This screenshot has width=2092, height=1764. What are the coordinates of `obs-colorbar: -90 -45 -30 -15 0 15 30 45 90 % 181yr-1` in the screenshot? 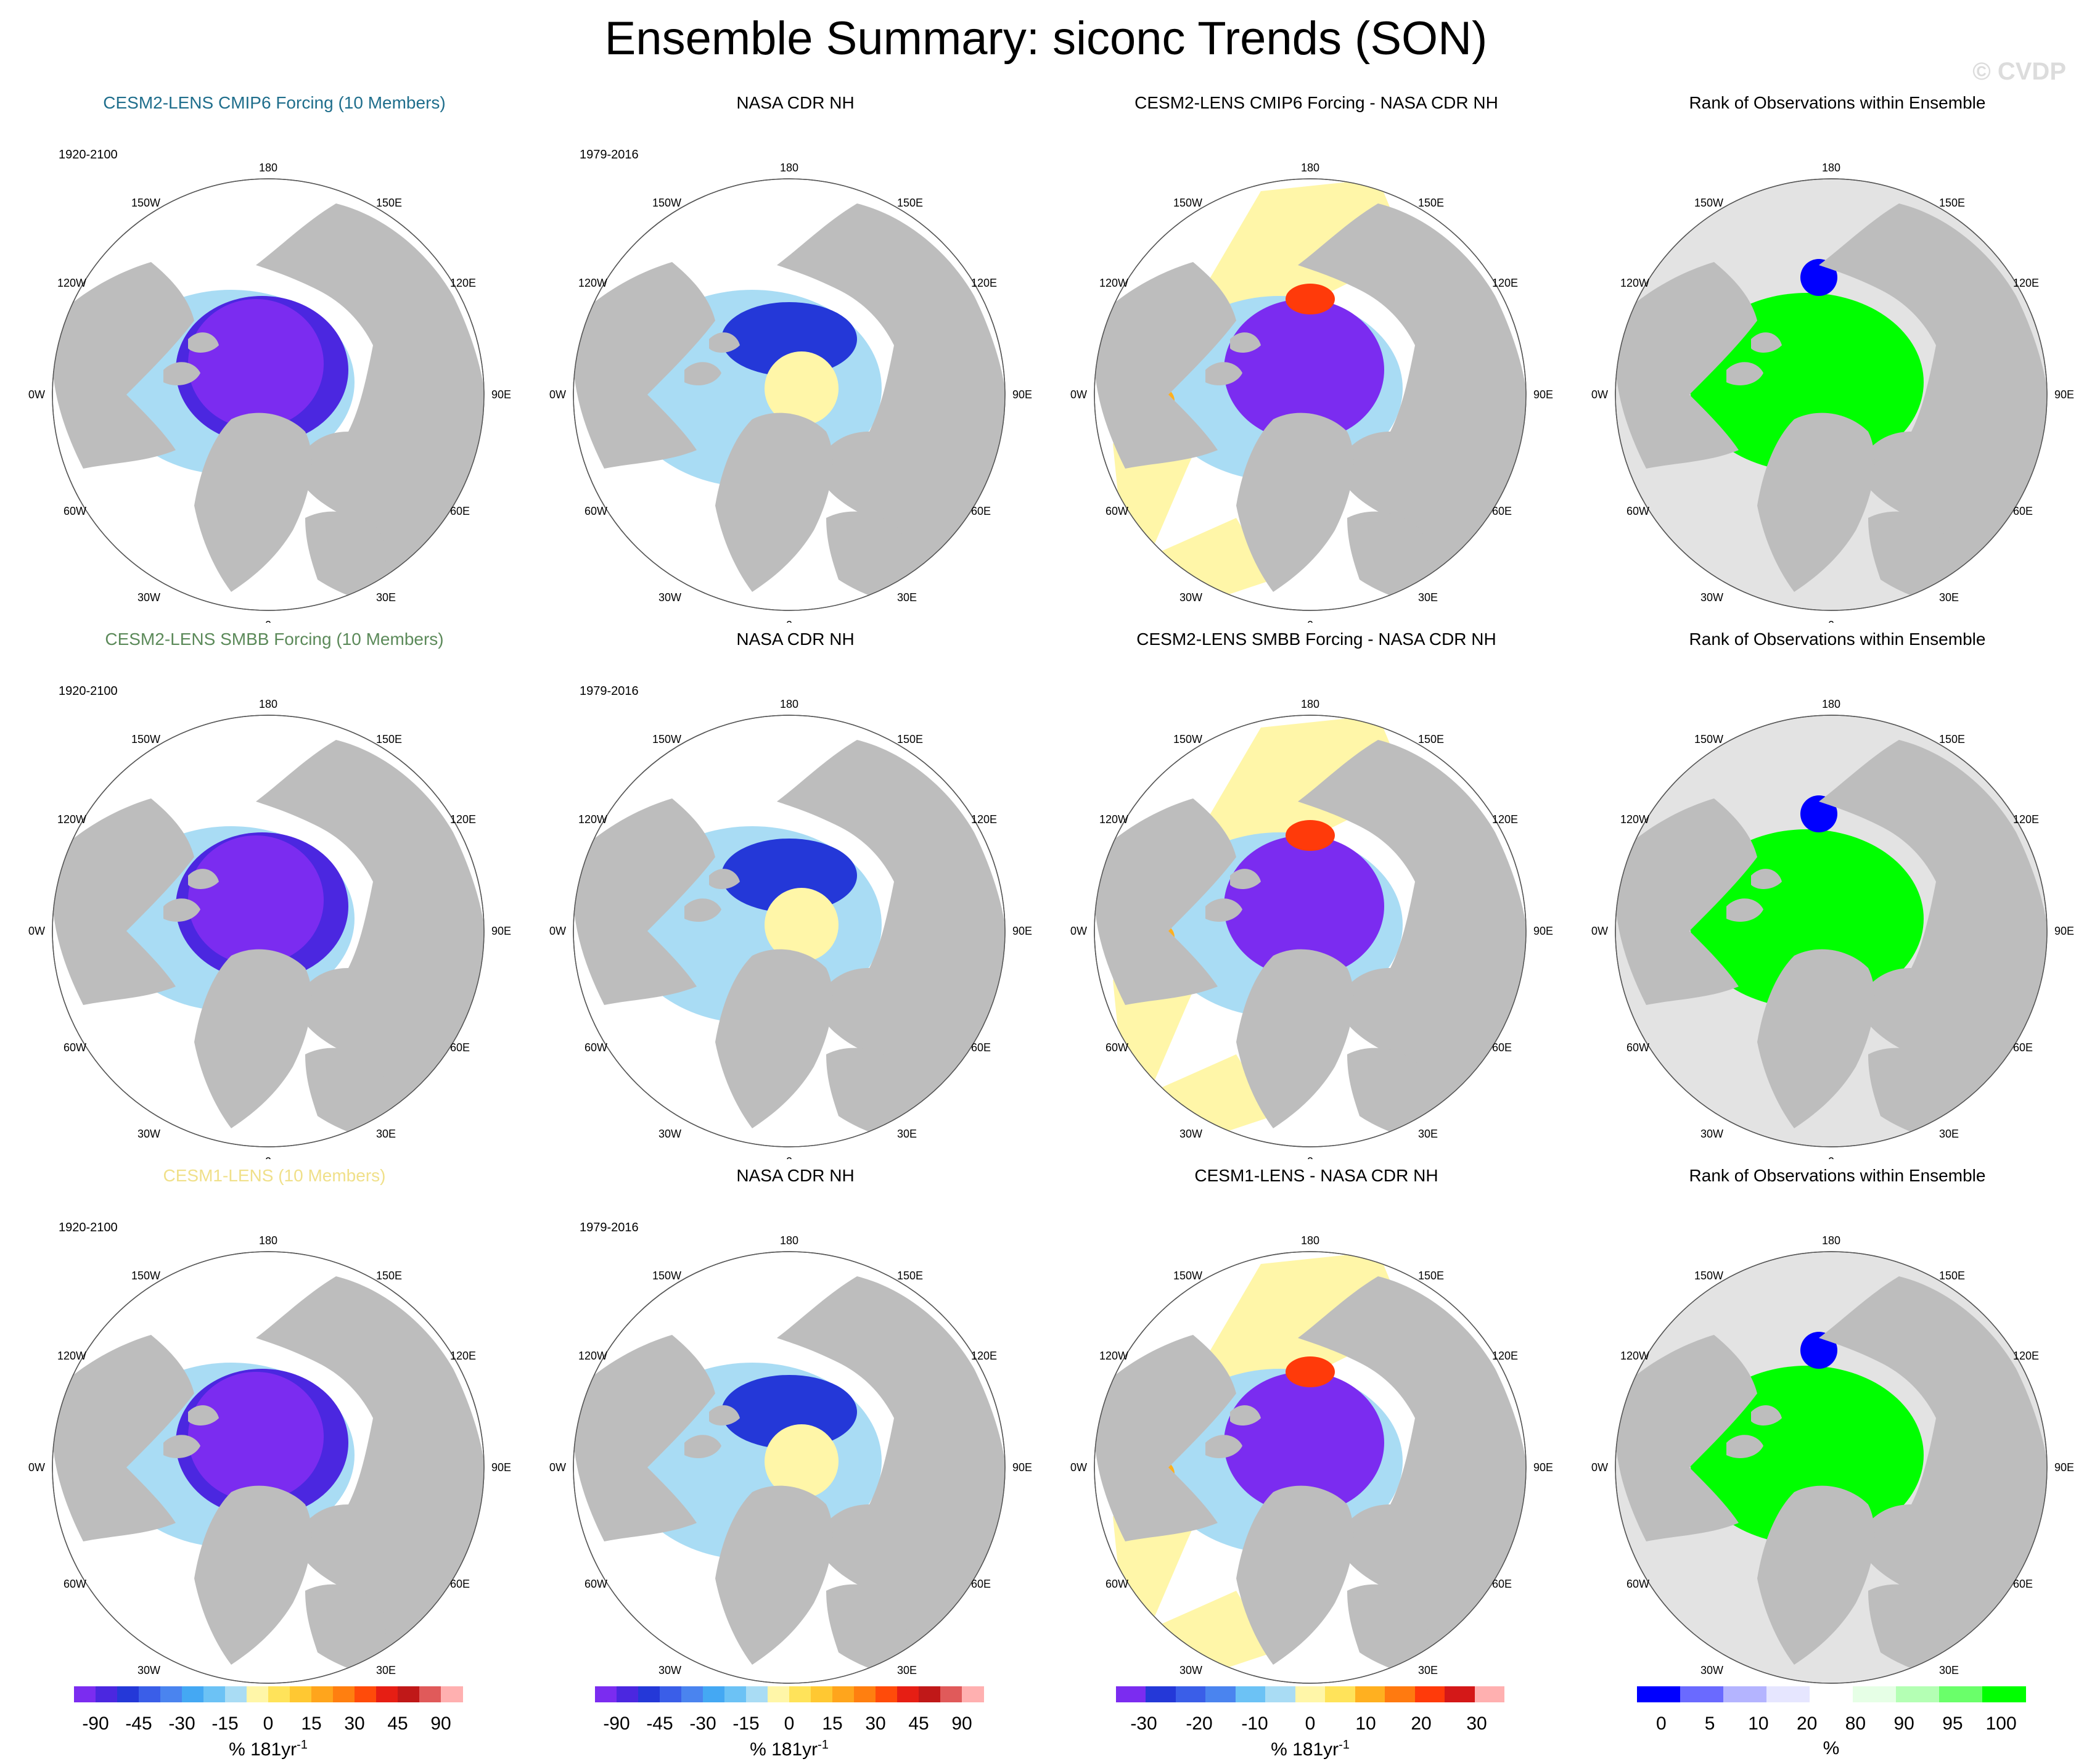 It's located at (789, 1725).